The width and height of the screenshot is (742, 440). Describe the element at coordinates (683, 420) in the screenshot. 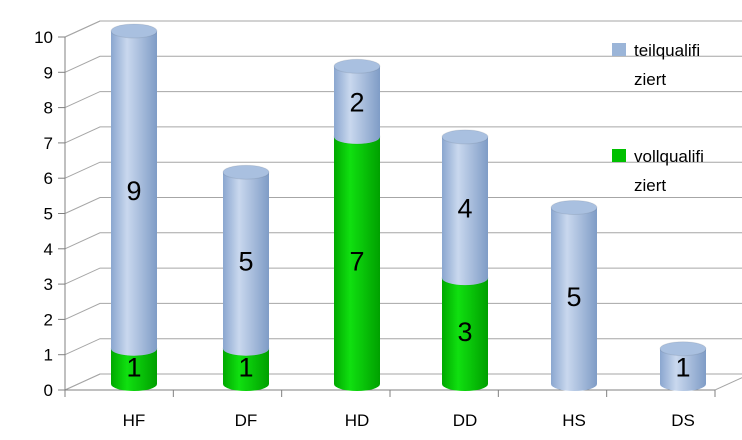

I see `x-tick-label: DS` at that location.